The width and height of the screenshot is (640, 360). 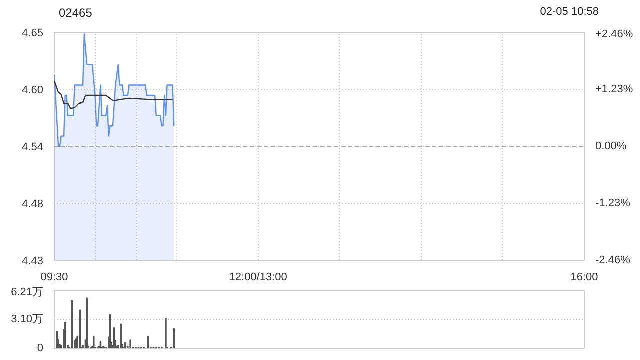 What do you see at coordinates (615, 90) in the screenshot?
I see `y2-tick-label: +1.23%` at bounding box center [615, 90].